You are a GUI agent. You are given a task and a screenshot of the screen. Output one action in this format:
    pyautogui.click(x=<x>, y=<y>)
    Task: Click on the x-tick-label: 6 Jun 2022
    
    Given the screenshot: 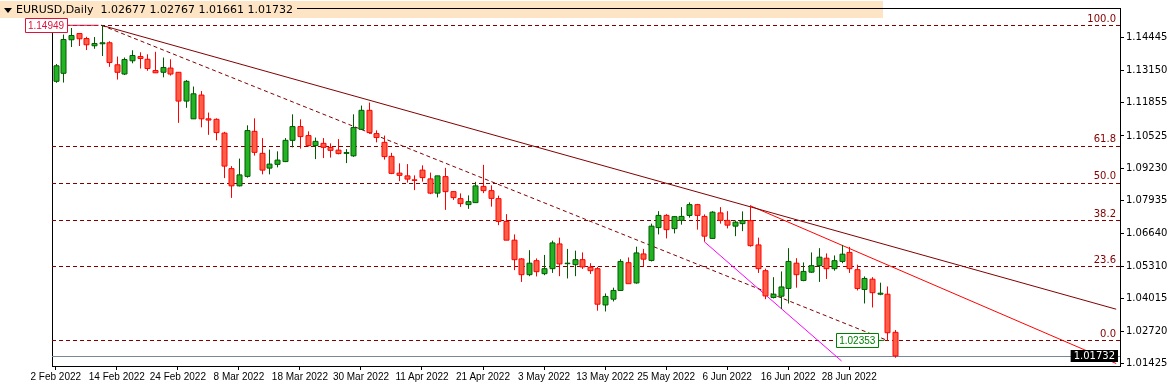 What is the action you would take?
    pyautogui.click(x=727, y=376)
    